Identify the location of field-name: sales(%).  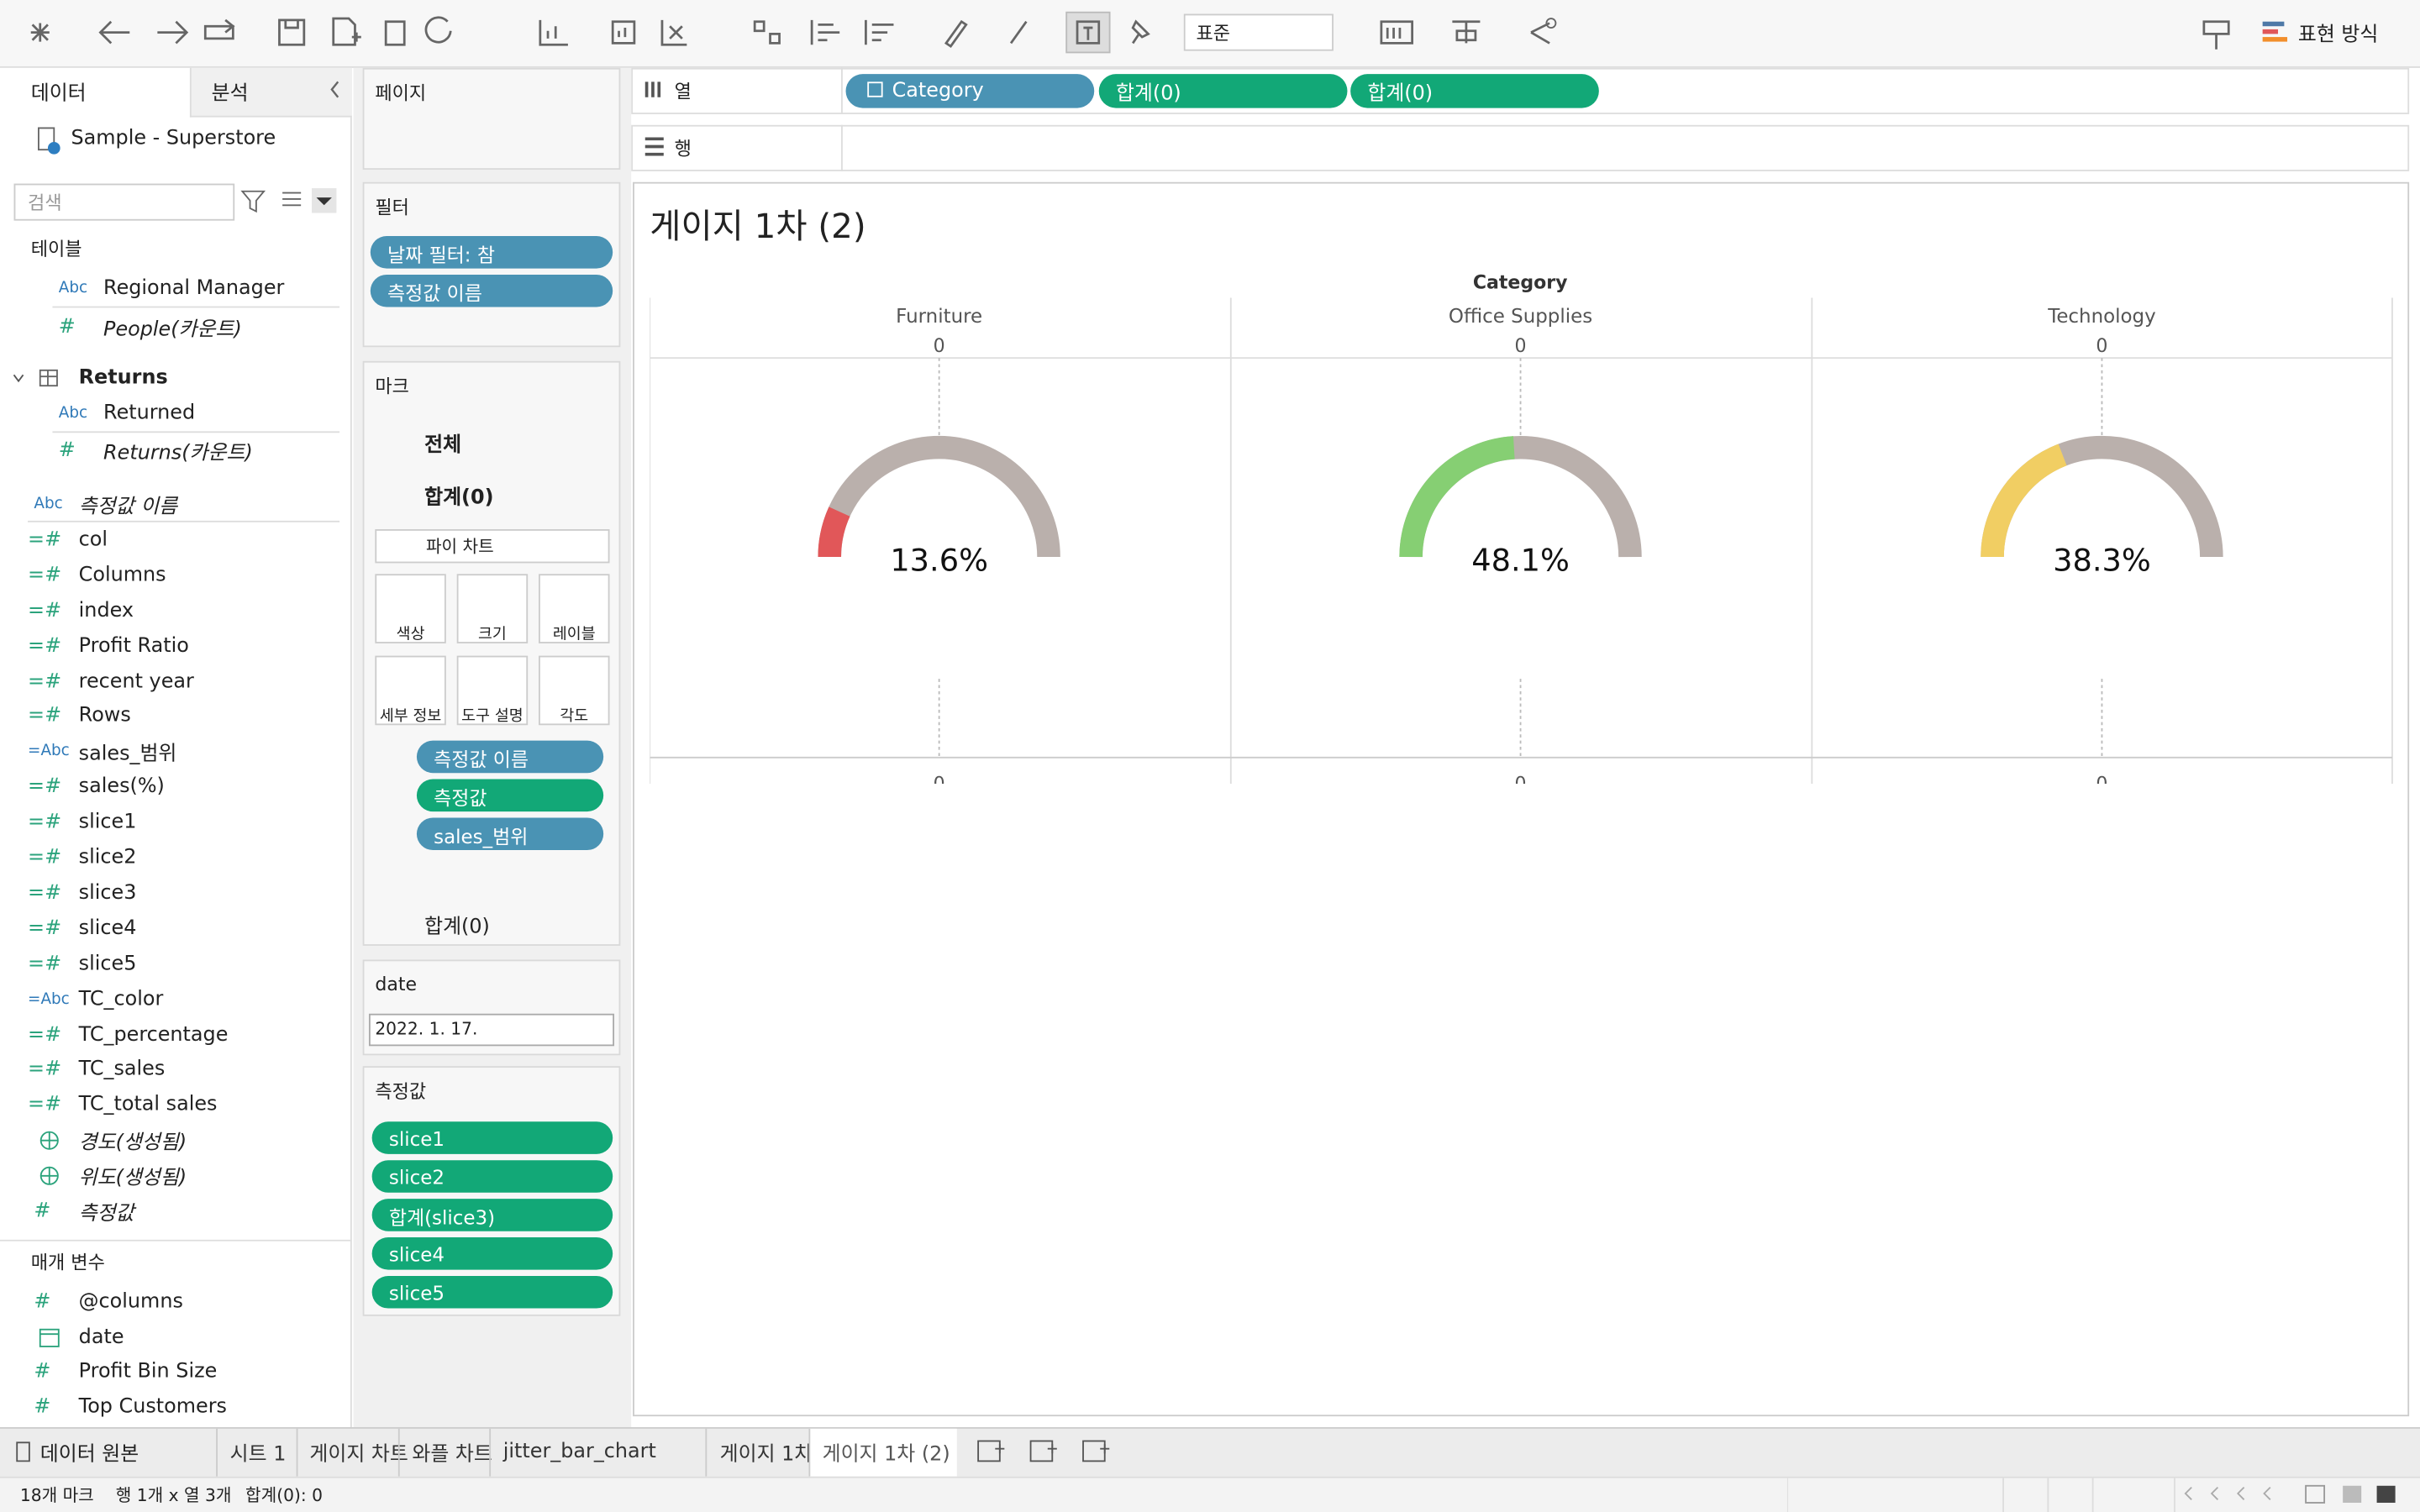
(121, 787).